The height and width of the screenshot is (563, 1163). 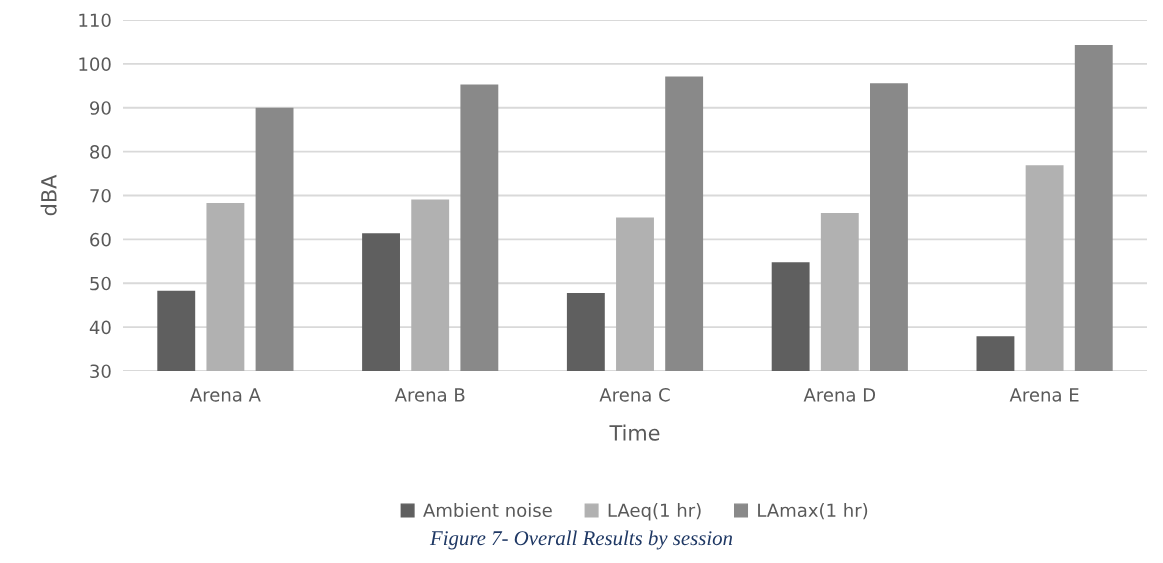 What do you see at coordinates (100, 152) in the screenshot?
I see `y-tick-label: 80` at bounding box center [100, 152].